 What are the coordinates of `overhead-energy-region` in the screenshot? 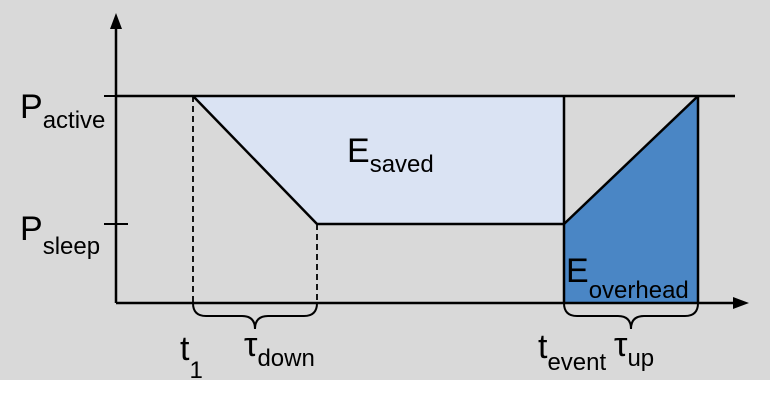 It's located at (631, 199).